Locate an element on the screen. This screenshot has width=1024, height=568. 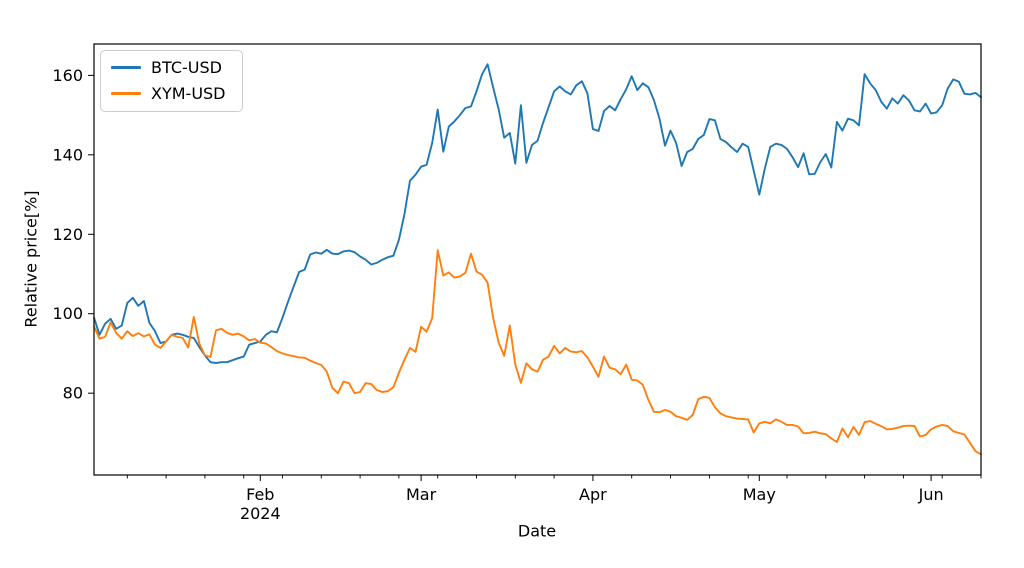
legend-label-btc-usd: BTC-USD is located at coordinates (186, 67).